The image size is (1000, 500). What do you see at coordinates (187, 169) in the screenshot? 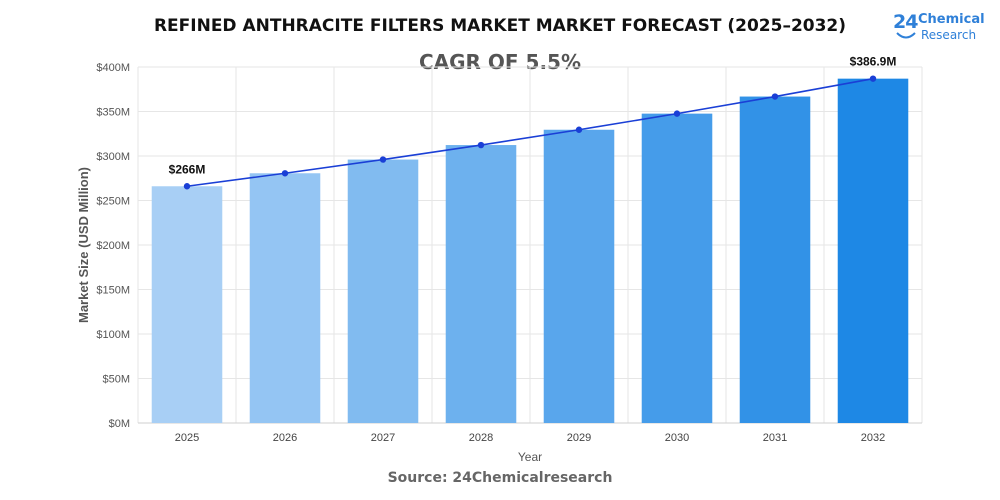
I see `data-label-2025: $266M` at bounding box center [187, 169].